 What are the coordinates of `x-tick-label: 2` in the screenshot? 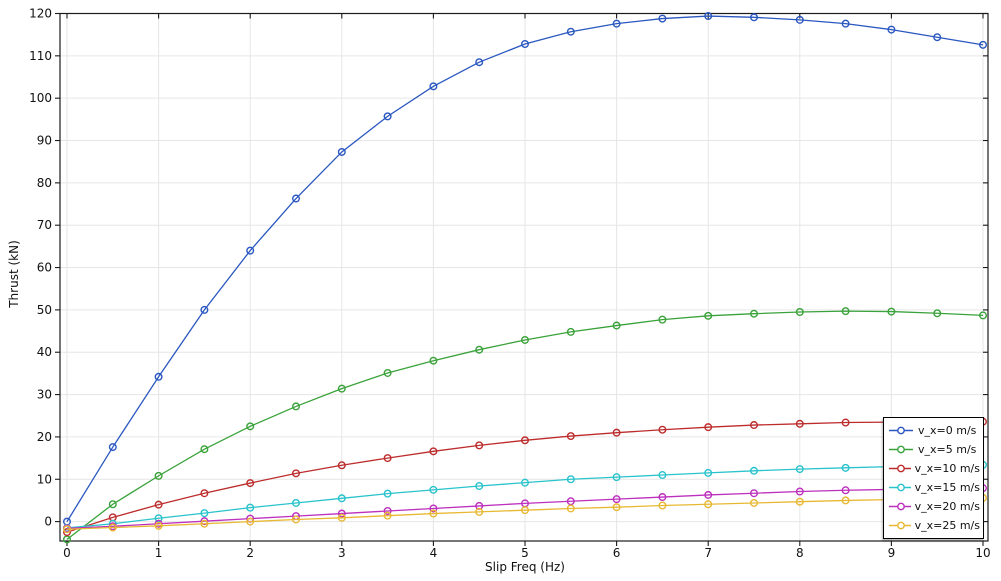 It's located at (250, 553).